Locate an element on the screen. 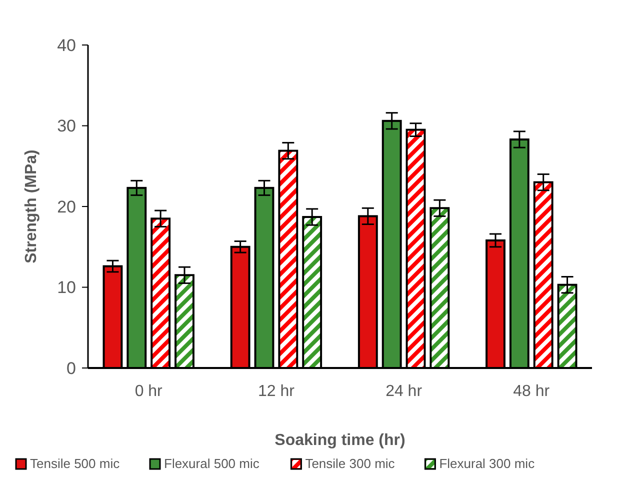 The width and height of the screenshot is (620, 495). y-tick-label: 40 is located at coordinates (66, 45).